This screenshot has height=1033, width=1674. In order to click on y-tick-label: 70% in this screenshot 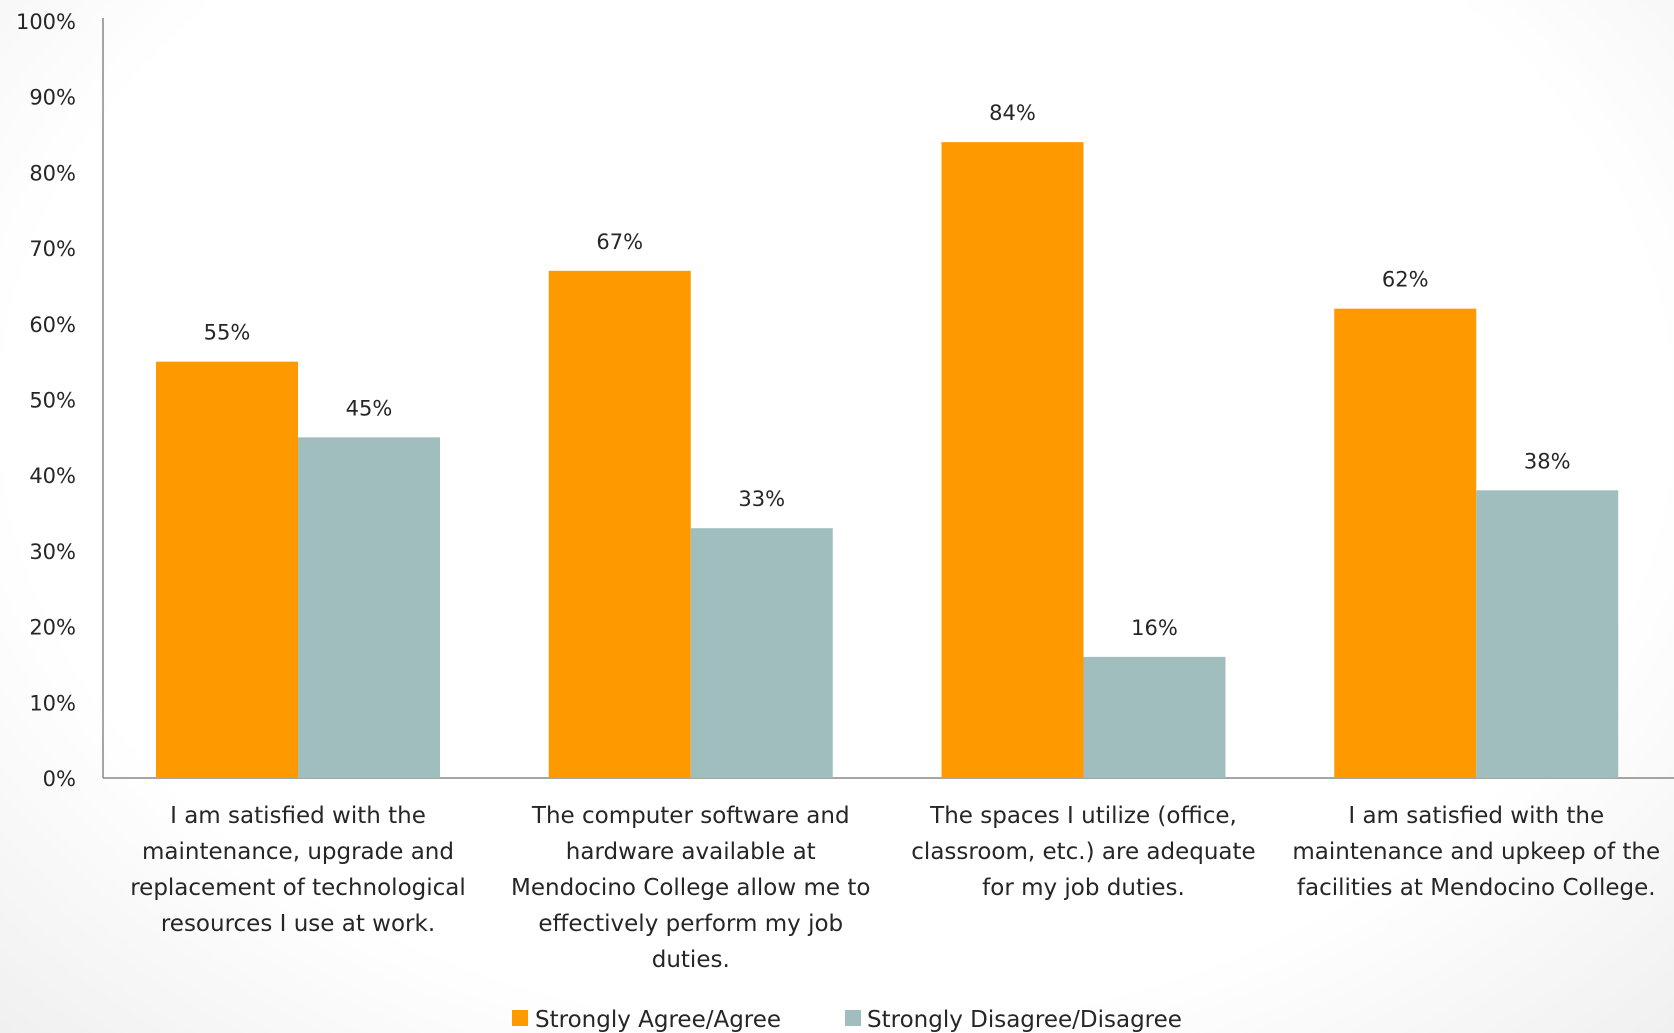, I will do `click(52, 249)`.